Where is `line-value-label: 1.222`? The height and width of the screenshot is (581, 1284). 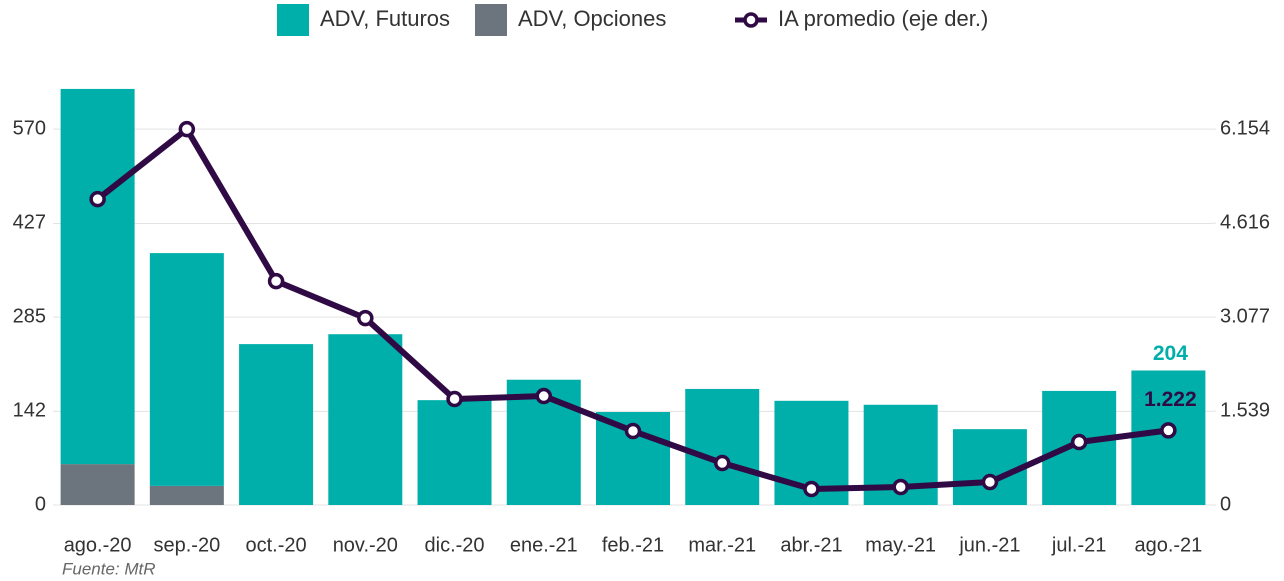 line-value-label: 1.222 is located at coordinates (1170, 399).